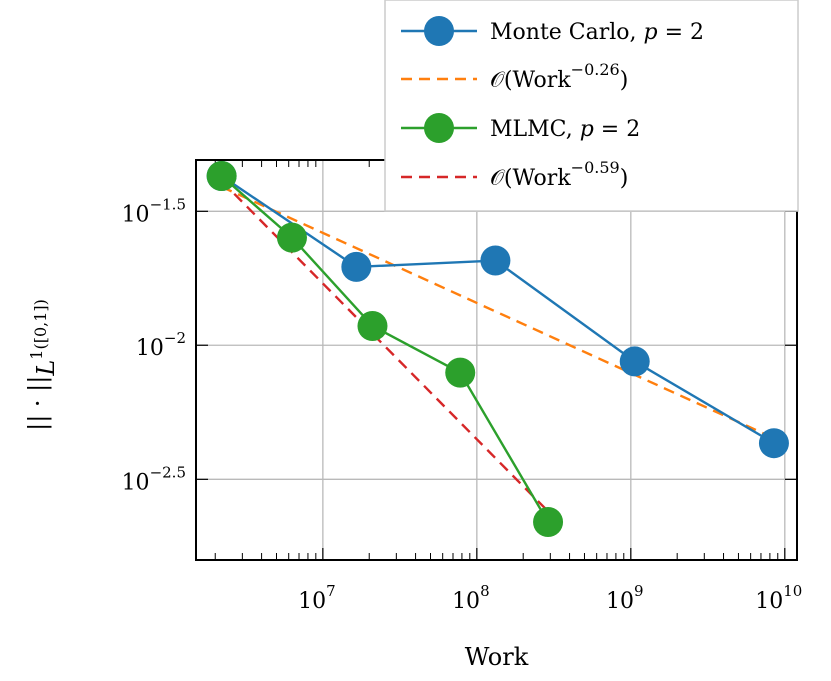  I want to click on legend-label-3: 𝒪(Work−0.59), so click(559, 174).